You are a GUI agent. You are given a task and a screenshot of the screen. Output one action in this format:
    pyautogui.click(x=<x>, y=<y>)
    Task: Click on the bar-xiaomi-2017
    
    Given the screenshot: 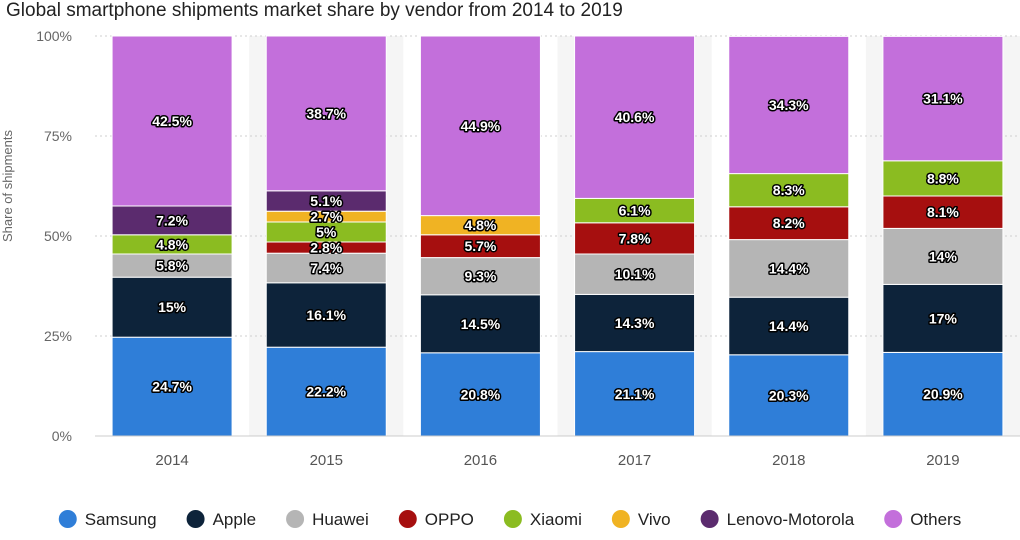 What is the action you would take?
    pyautogui.click(x=635, y=210)
    